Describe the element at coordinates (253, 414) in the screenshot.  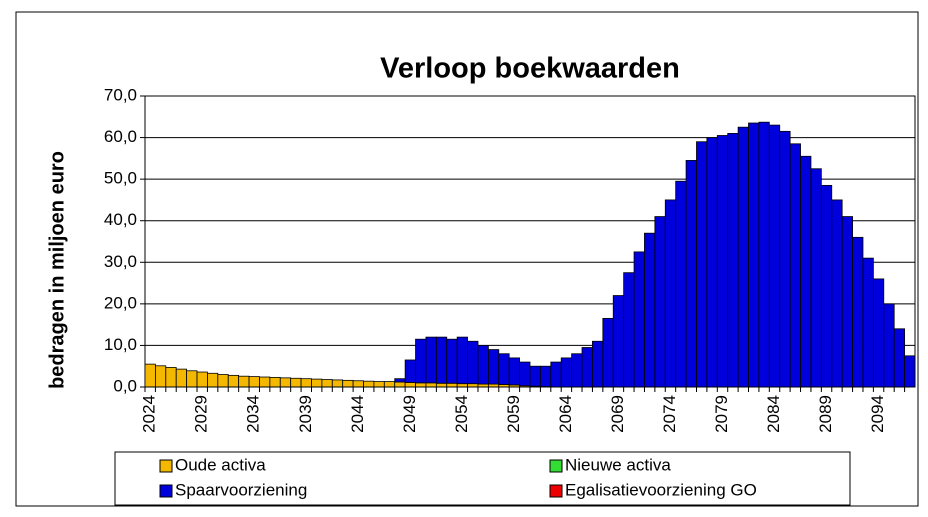
I see `x-tick-label: 2034` at that location.